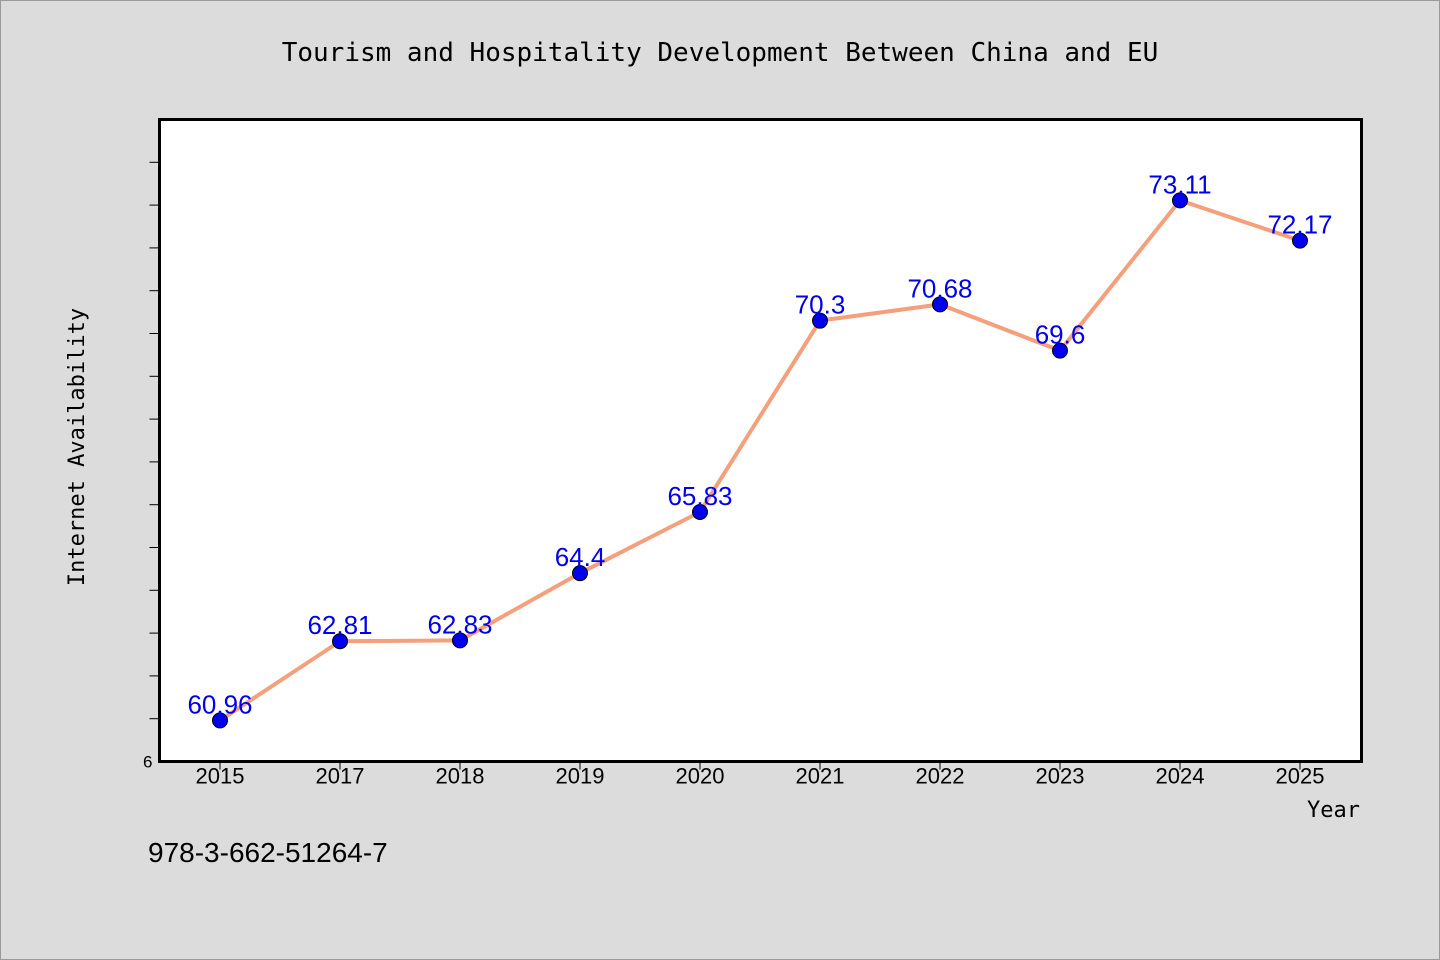 The width and height of the screenshot is (1440, 960). What do you see at coordinates (820, 776) in the screenshot?
I see `x-tick-label: 2021` at bounding box center [820, 776].